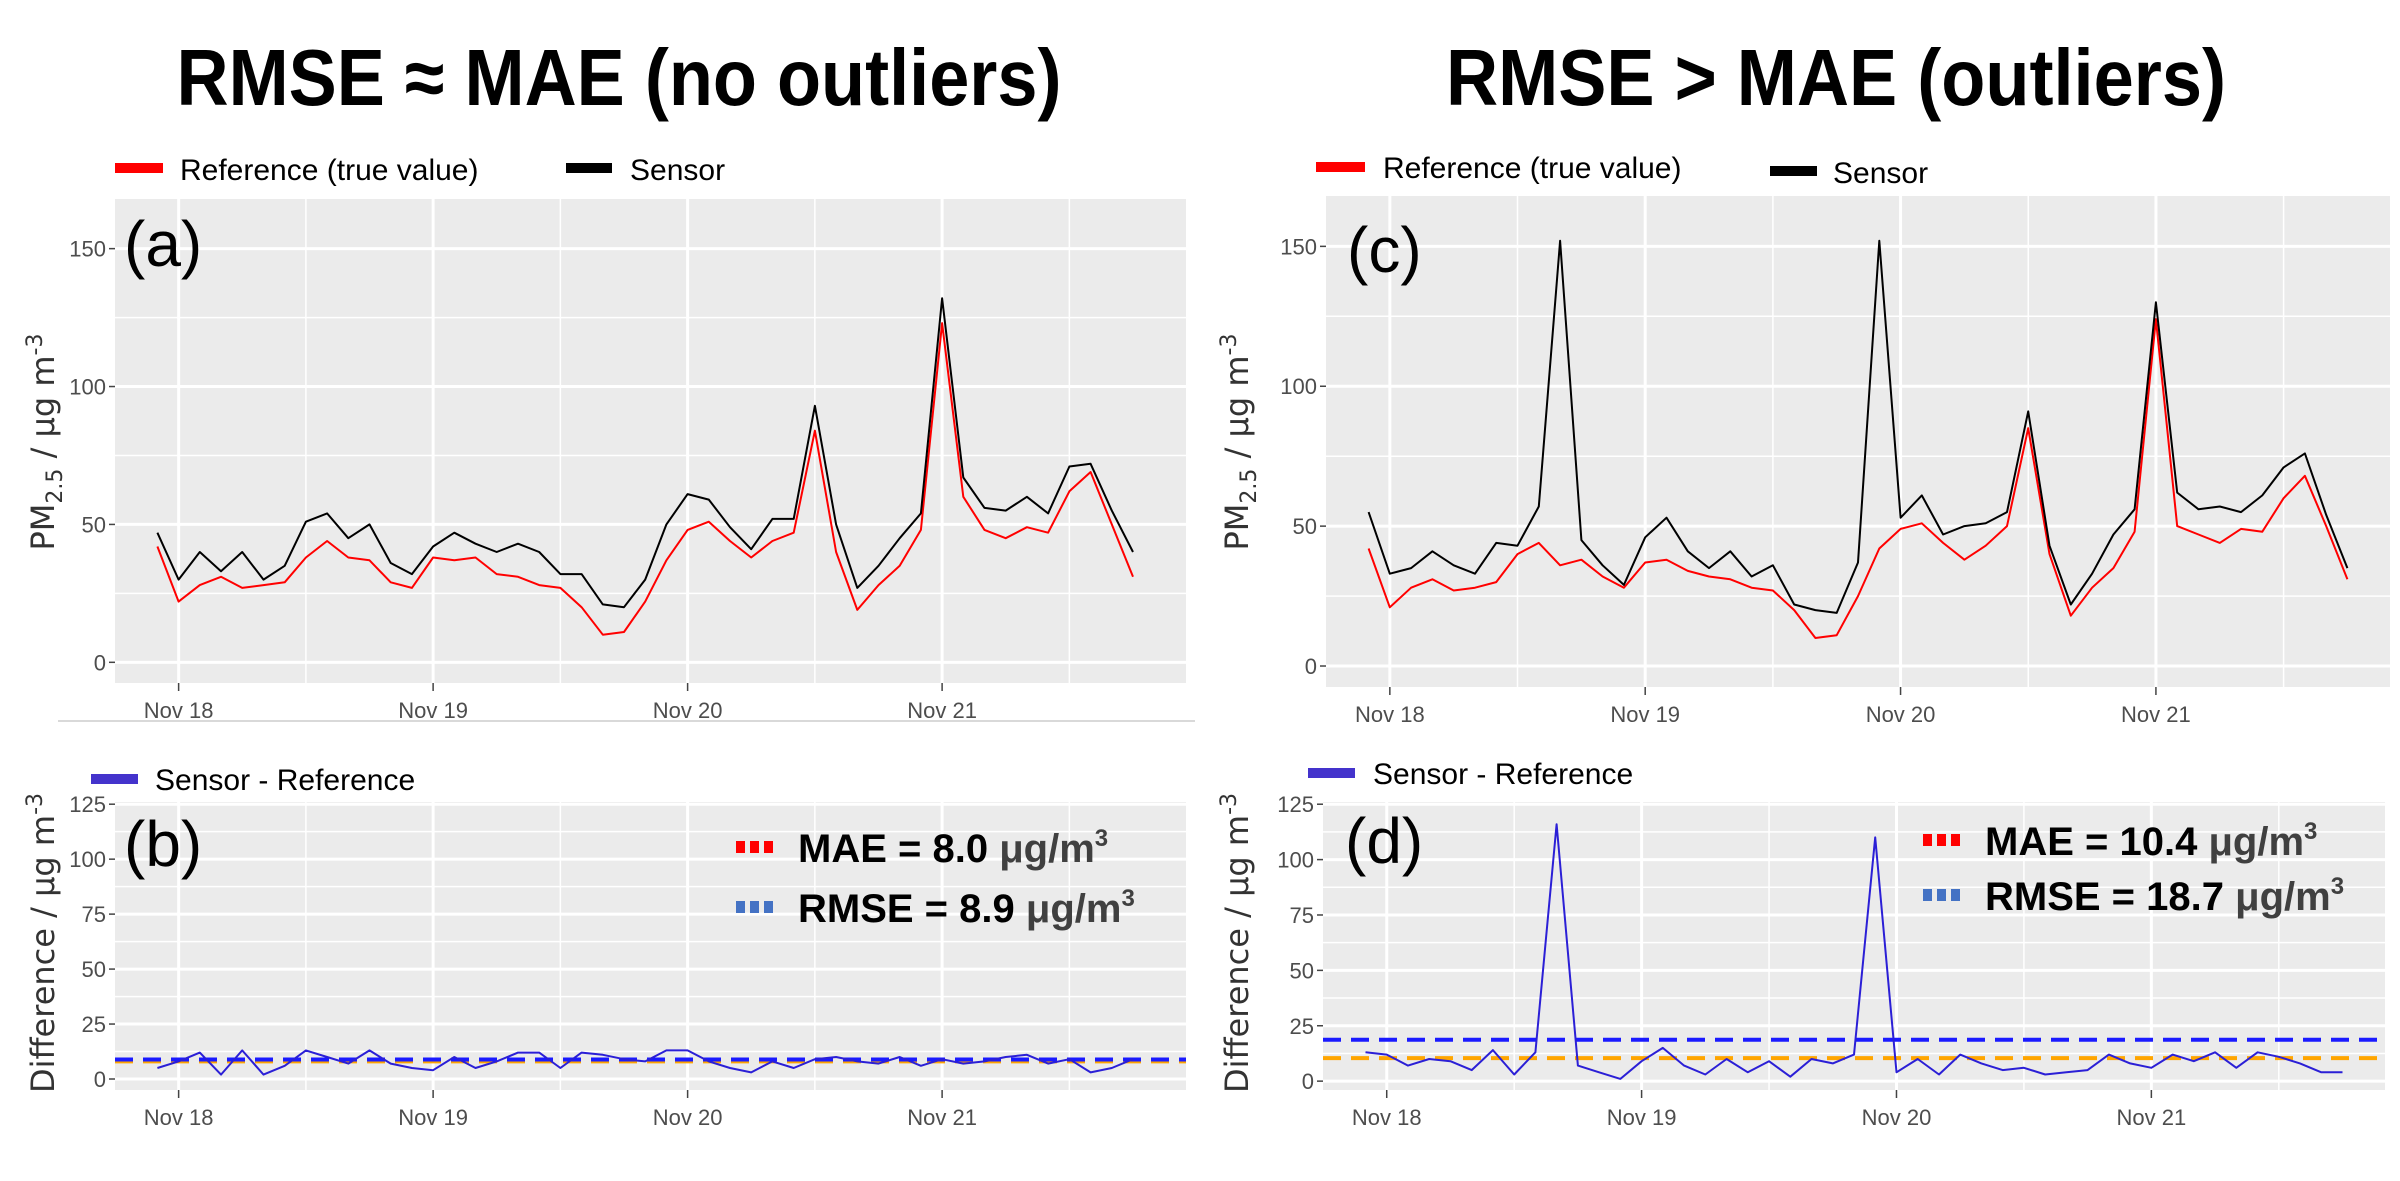 The width and height of the screenshot is (2400, 1181). What do you see at coordinates (2104, 897) in the screenshot?
I see `stat-value: RMSE = 18.7` at bounding box center [2104, 897].